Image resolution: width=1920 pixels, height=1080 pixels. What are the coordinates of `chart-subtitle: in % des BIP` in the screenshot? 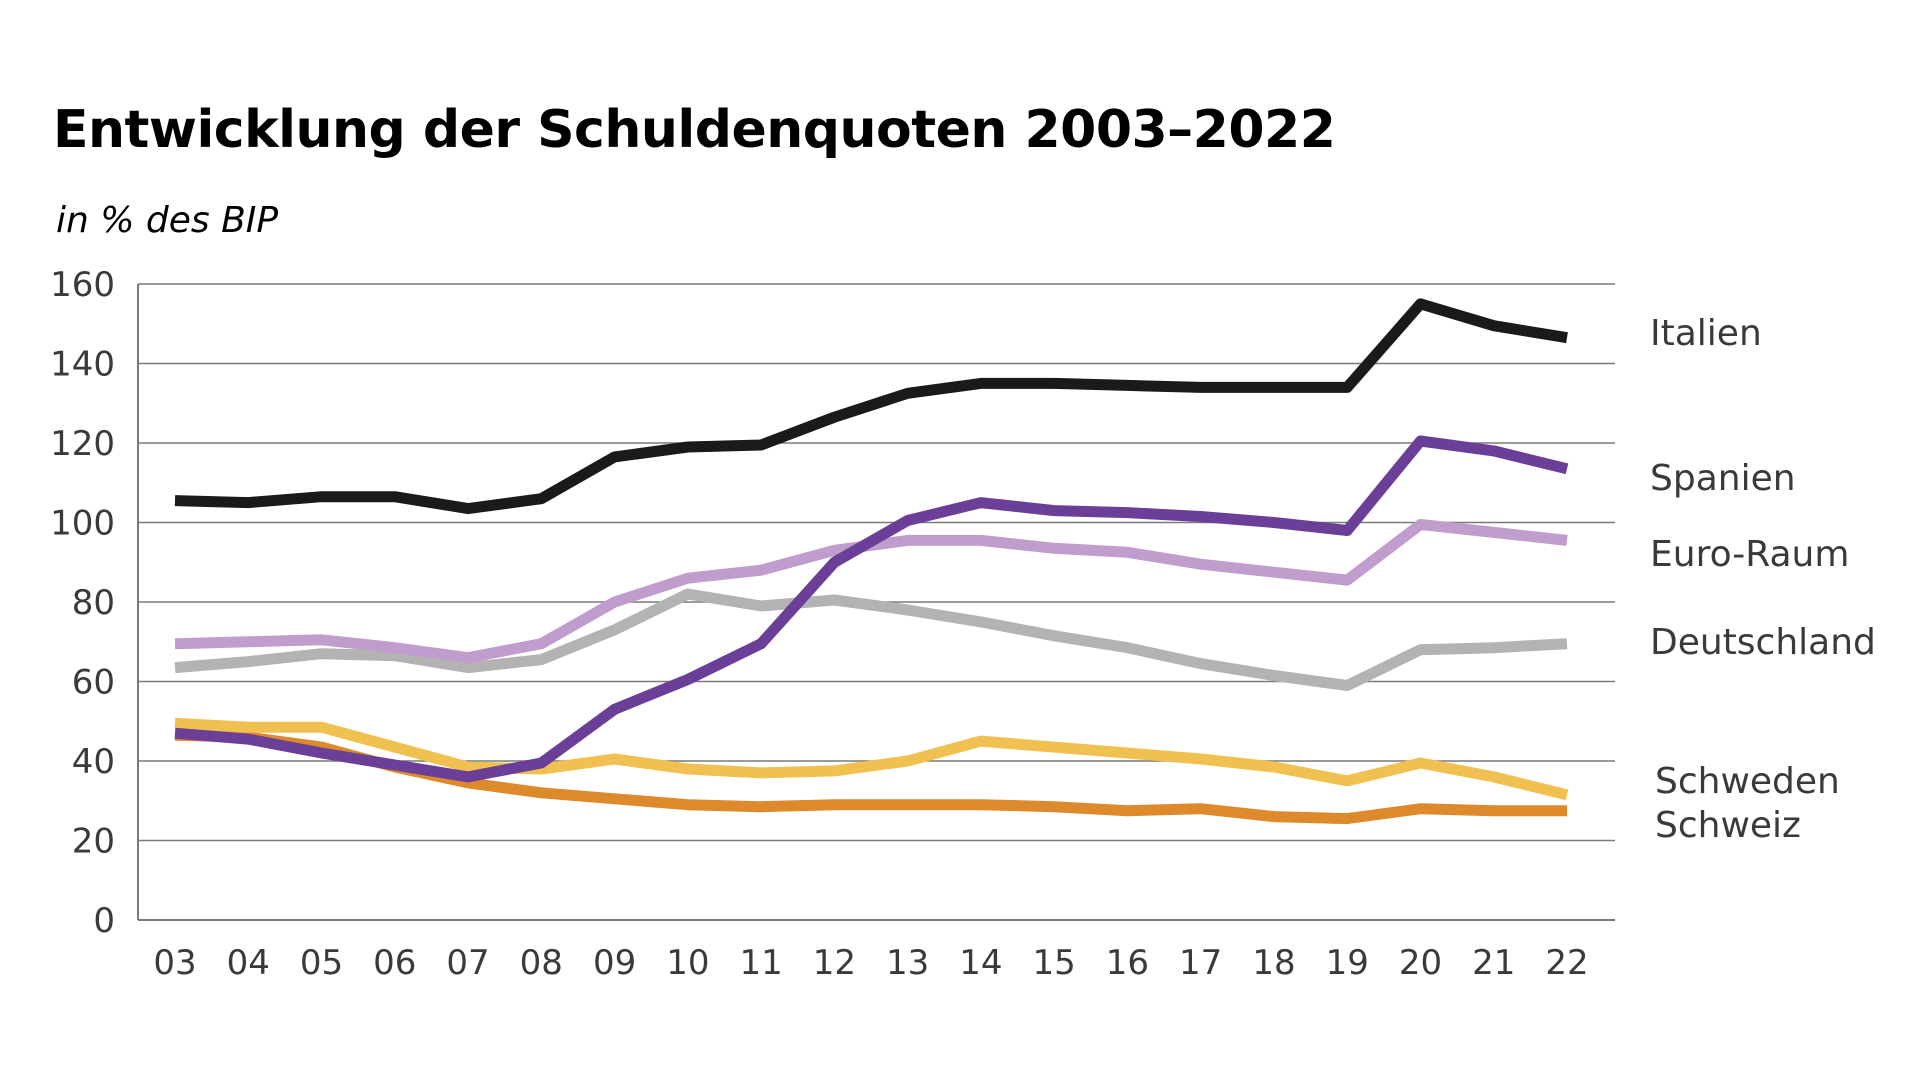 It's located at (167, 220).